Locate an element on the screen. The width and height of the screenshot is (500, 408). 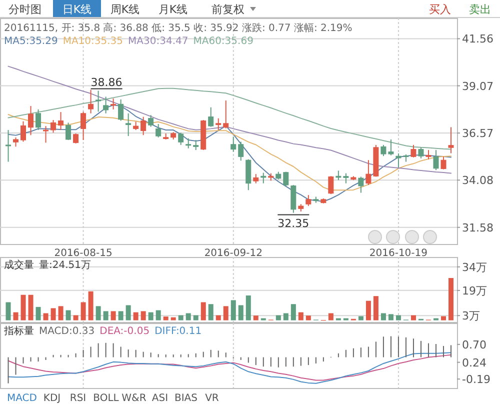
y-tick-label: 19万 is located at coordinates (474, 291).